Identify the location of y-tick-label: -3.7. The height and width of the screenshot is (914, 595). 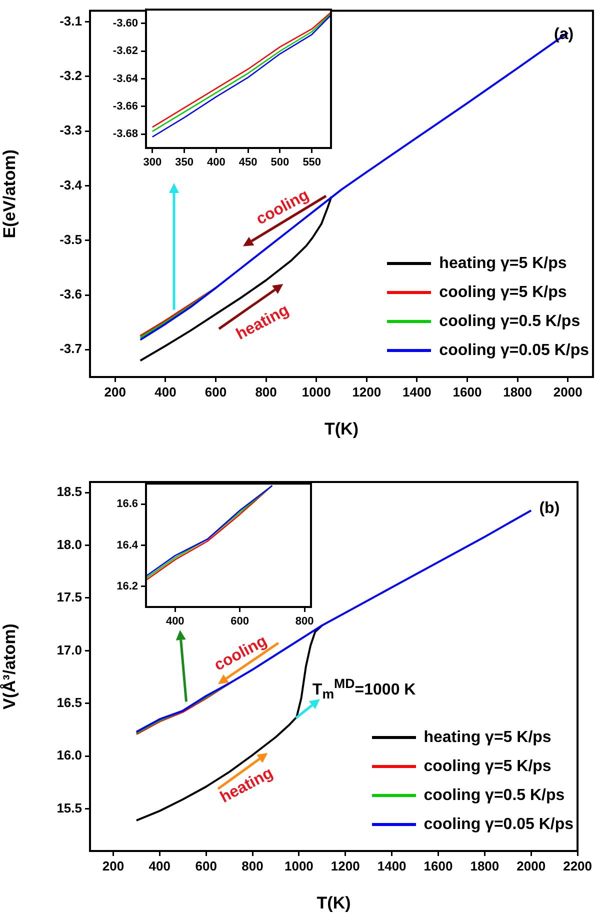
(71, 348).